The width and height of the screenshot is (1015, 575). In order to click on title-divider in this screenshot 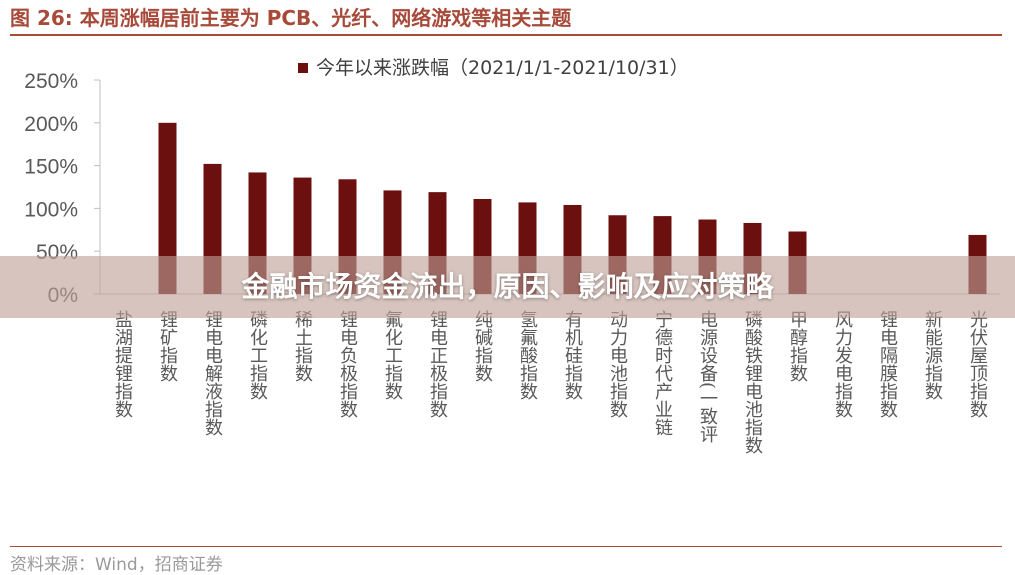, I will do `click(506, 35)`.